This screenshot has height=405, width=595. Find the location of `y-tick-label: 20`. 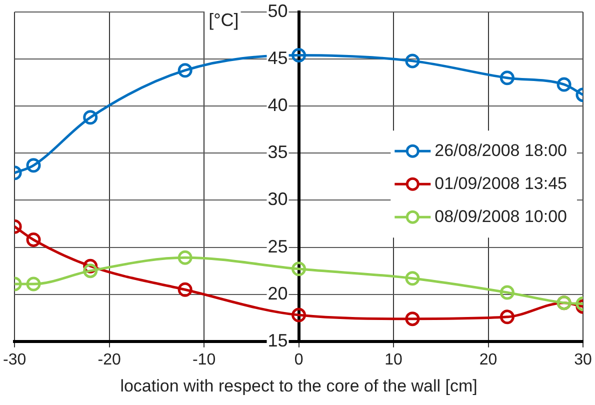

y-tick-label: 20 is located at coordinates (278, 293).